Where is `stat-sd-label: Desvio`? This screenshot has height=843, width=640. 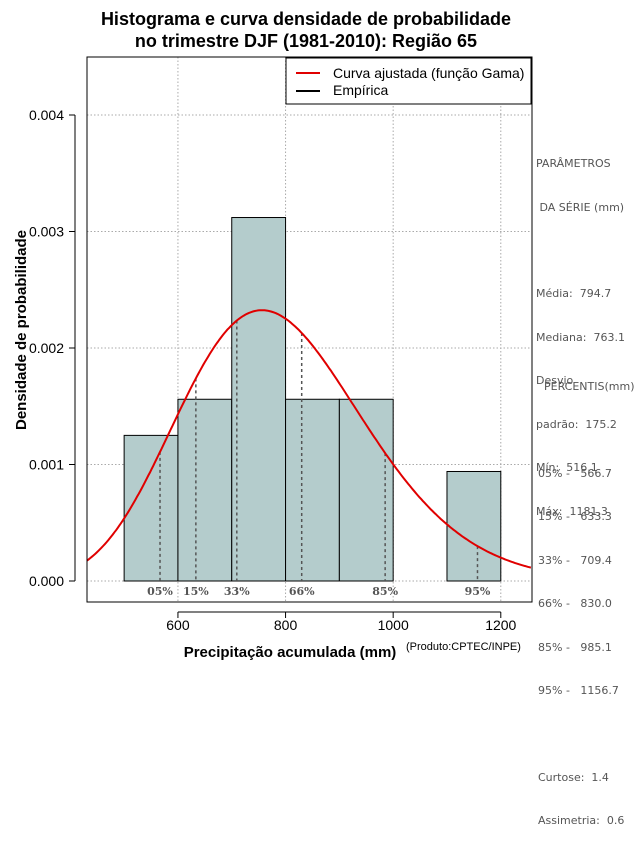 stat-sd-label: Desvio is located at coordinates (555, 380).